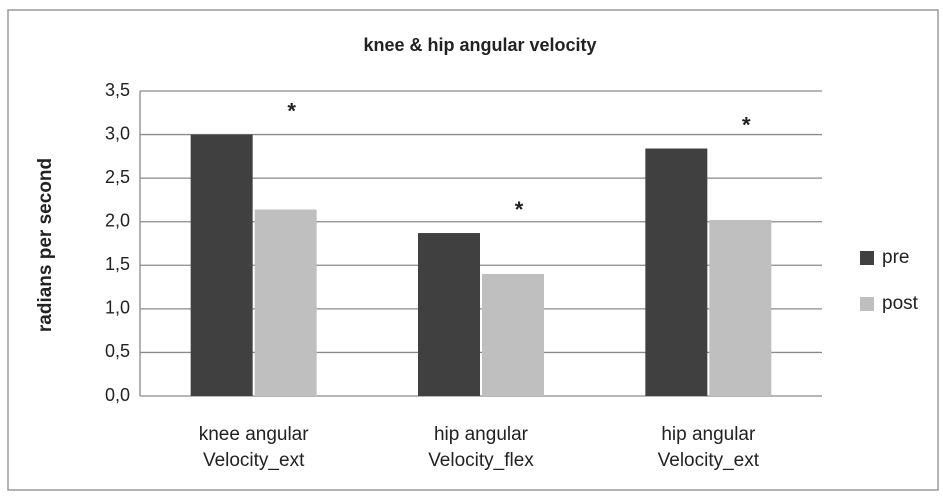 This screenshot has width=943, height=498. Describe the element at coordinates (45, 245) in the screenshot. I see `y-axis-label: radians per second` at that location.